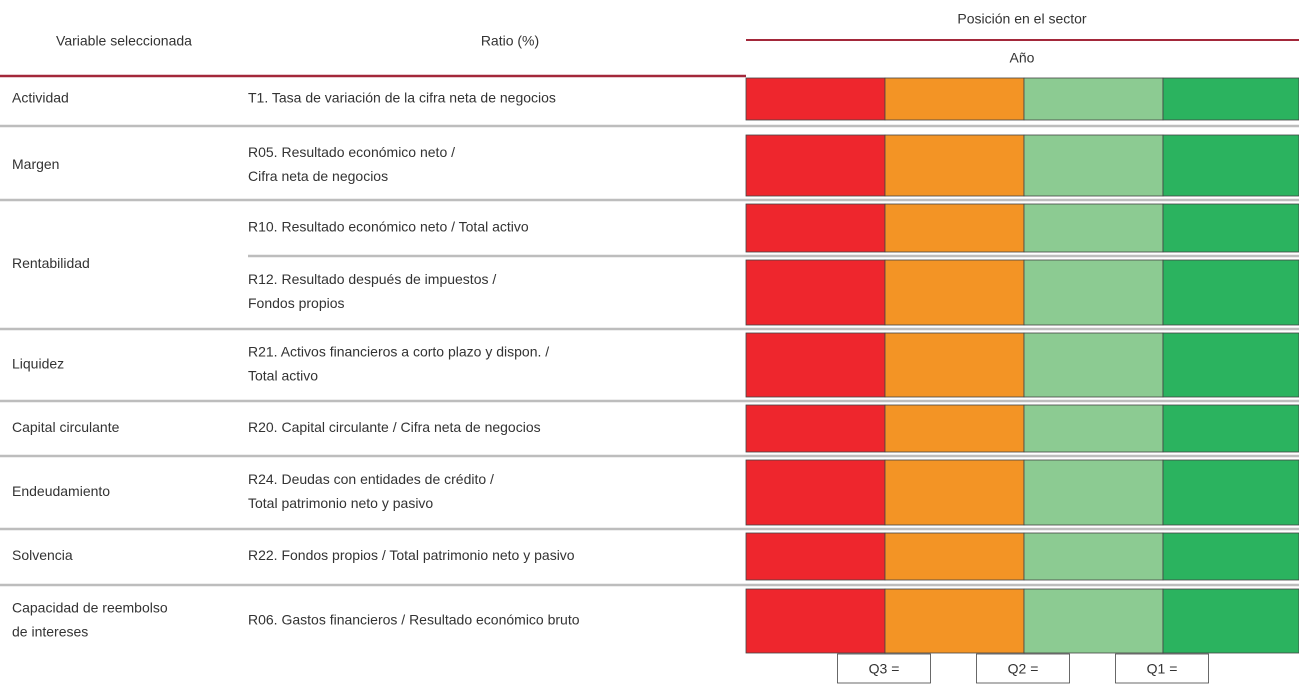 The height and width of the screenshot is (684, 1299). Describe the element at coordinates (318, 176) in the screenshot. I see `cell-text: Cifra neta de negocios` at that location.